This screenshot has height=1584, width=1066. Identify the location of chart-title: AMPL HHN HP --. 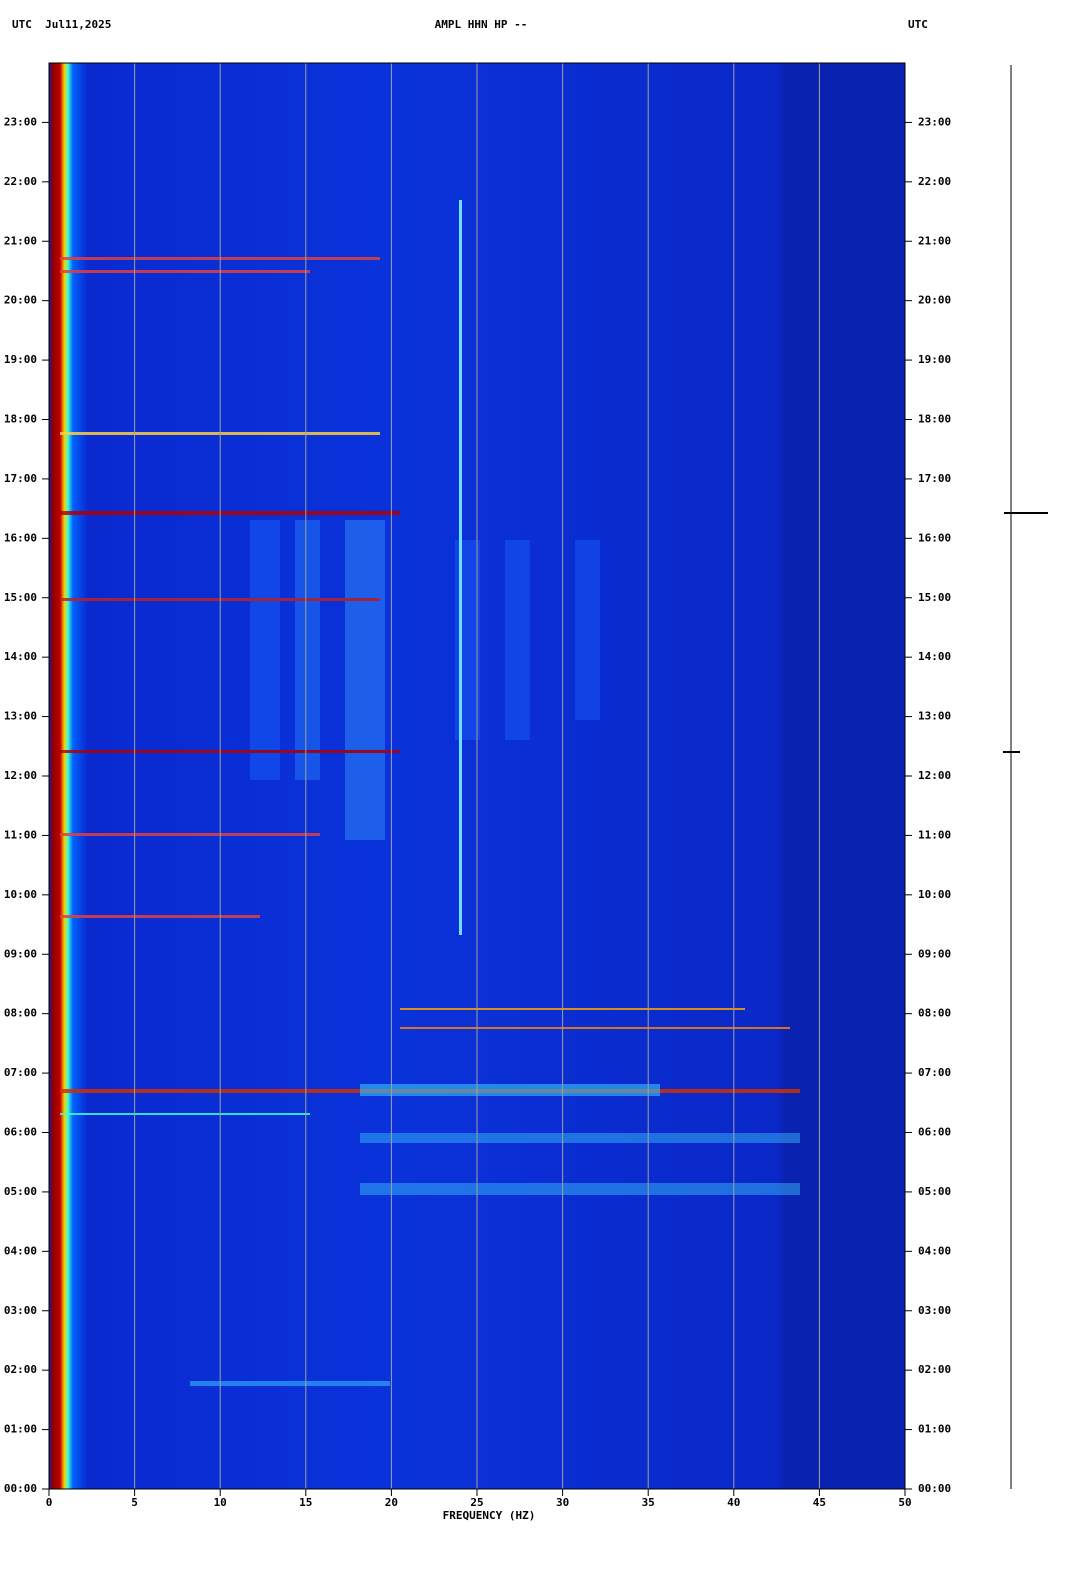
(481, 24).